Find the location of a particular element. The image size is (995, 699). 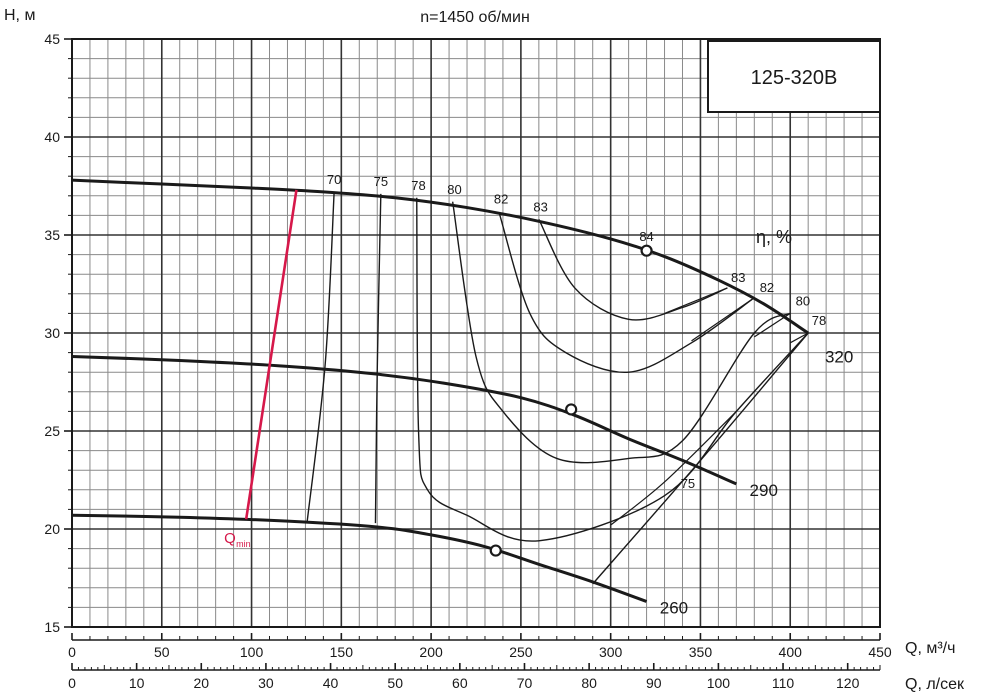

efficiency-label-75-lower: 75 is located at coordinates (688, 483).